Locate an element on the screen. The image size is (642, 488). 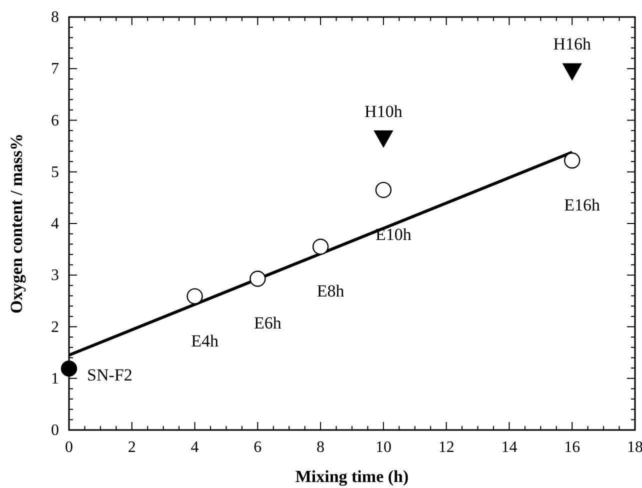
x-tick-label: 4 is located at coordinates (194, 447).